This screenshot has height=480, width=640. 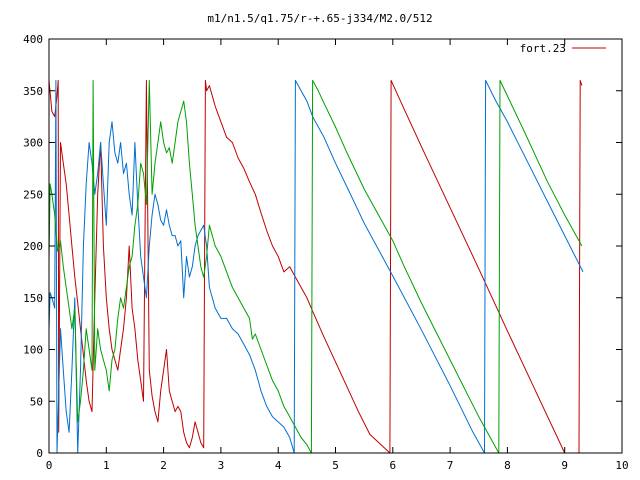 I want to click on x-tick-label: 8, so click(x=507, y=465).